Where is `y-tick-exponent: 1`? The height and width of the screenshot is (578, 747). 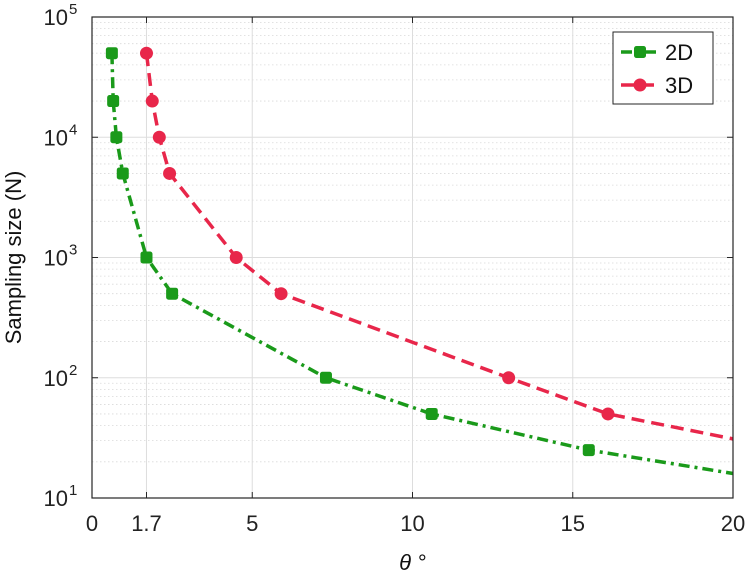 y-tick-exponent: 1 is located at coordinates (73, 490).